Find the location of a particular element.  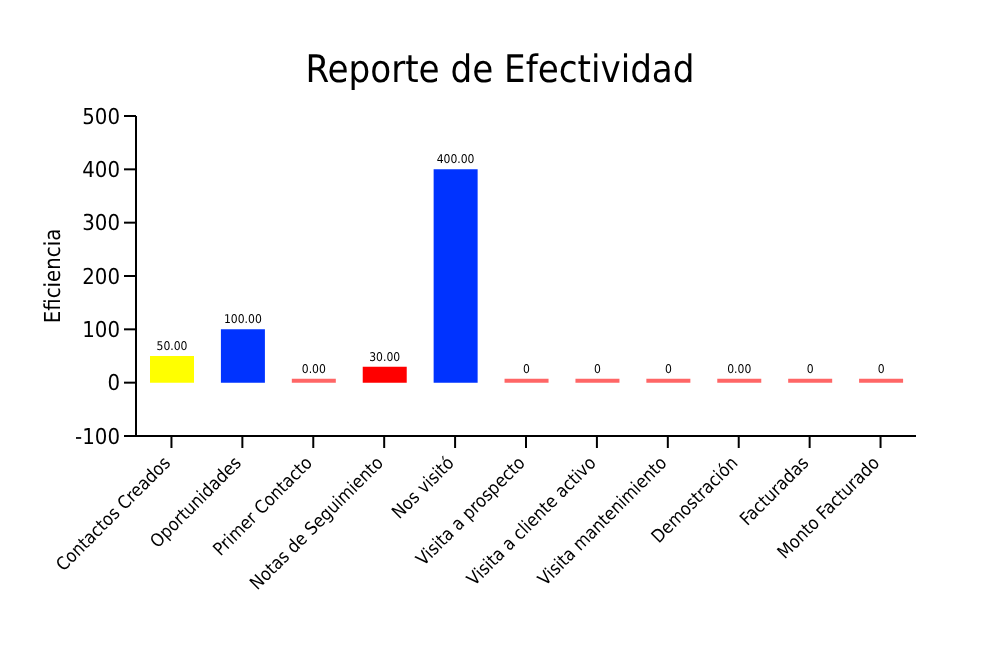

y-axis-title: Eficiencia is located at coordinates (52, 276).